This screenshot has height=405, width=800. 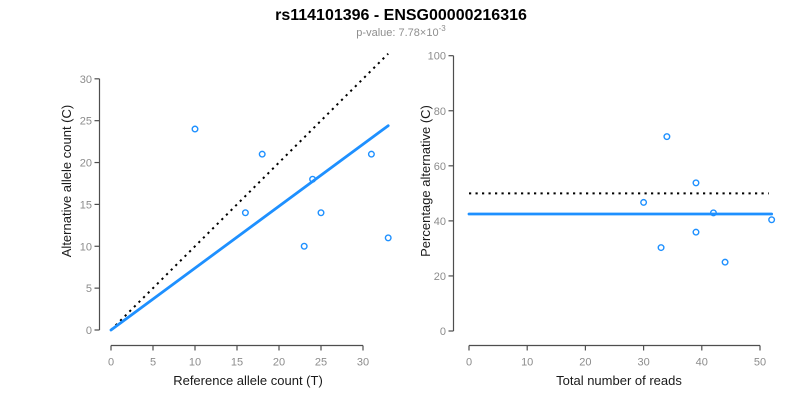 I want to click on left-plot-y-axis-label: Alternative allele count (C), so click(x=66, y=181).